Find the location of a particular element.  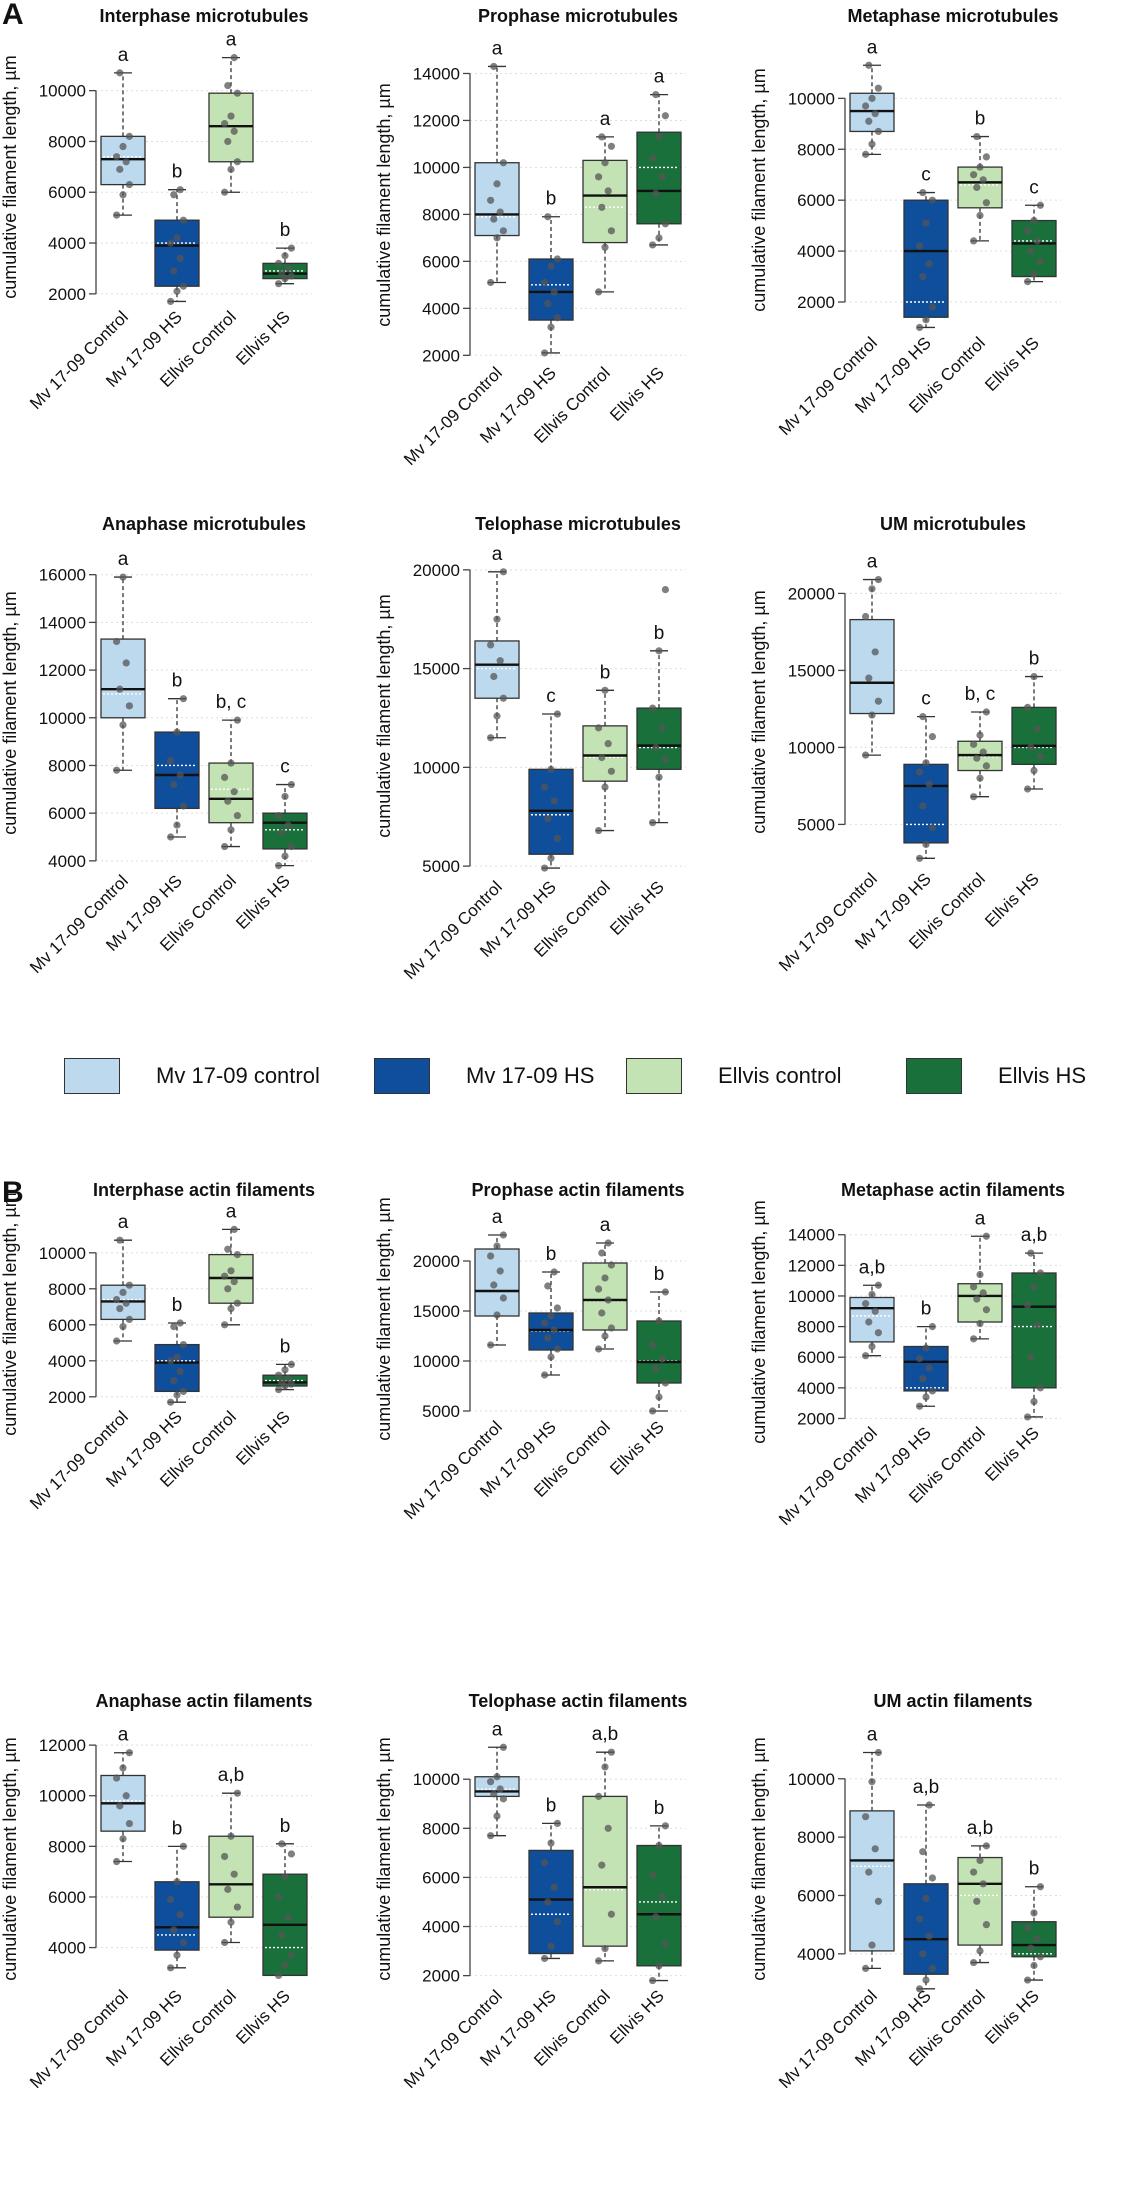

chart-9-ylabel: cumulative filament length, µm is located at coordinates (759, 1321).